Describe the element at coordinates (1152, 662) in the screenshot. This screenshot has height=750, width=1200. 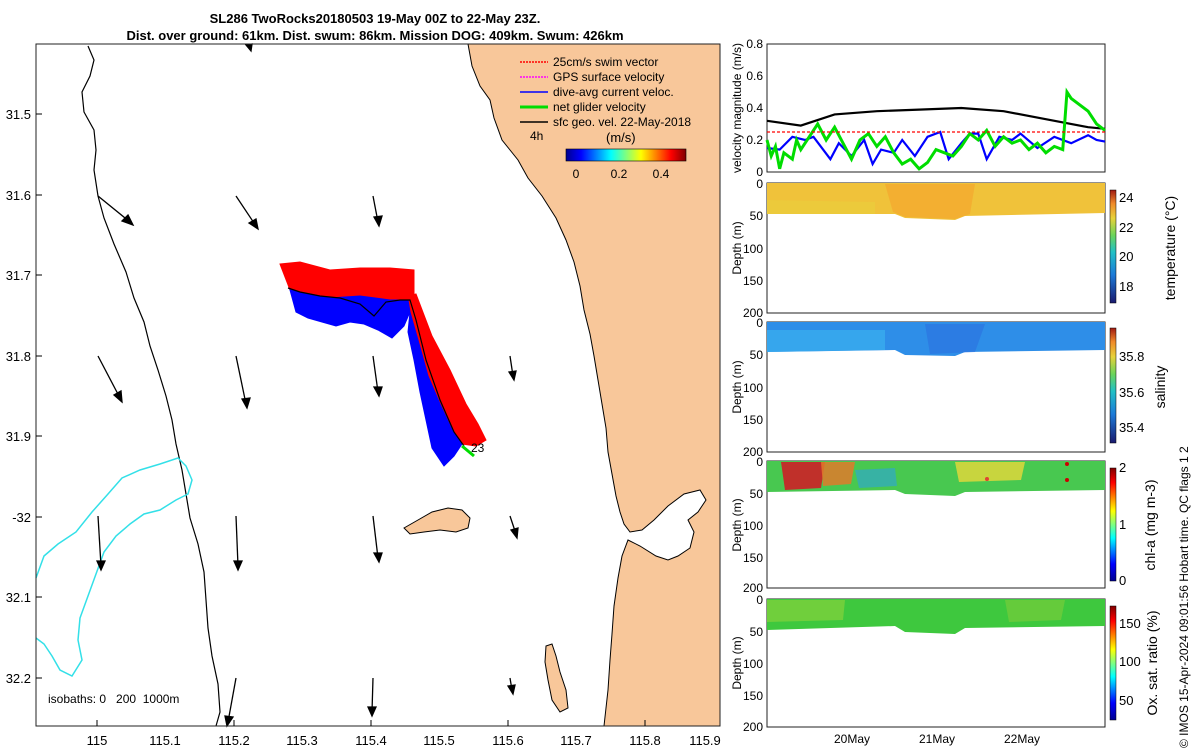
I see `oxygen-colorbar-label: Ox. sat. ratio (%)` at that location.